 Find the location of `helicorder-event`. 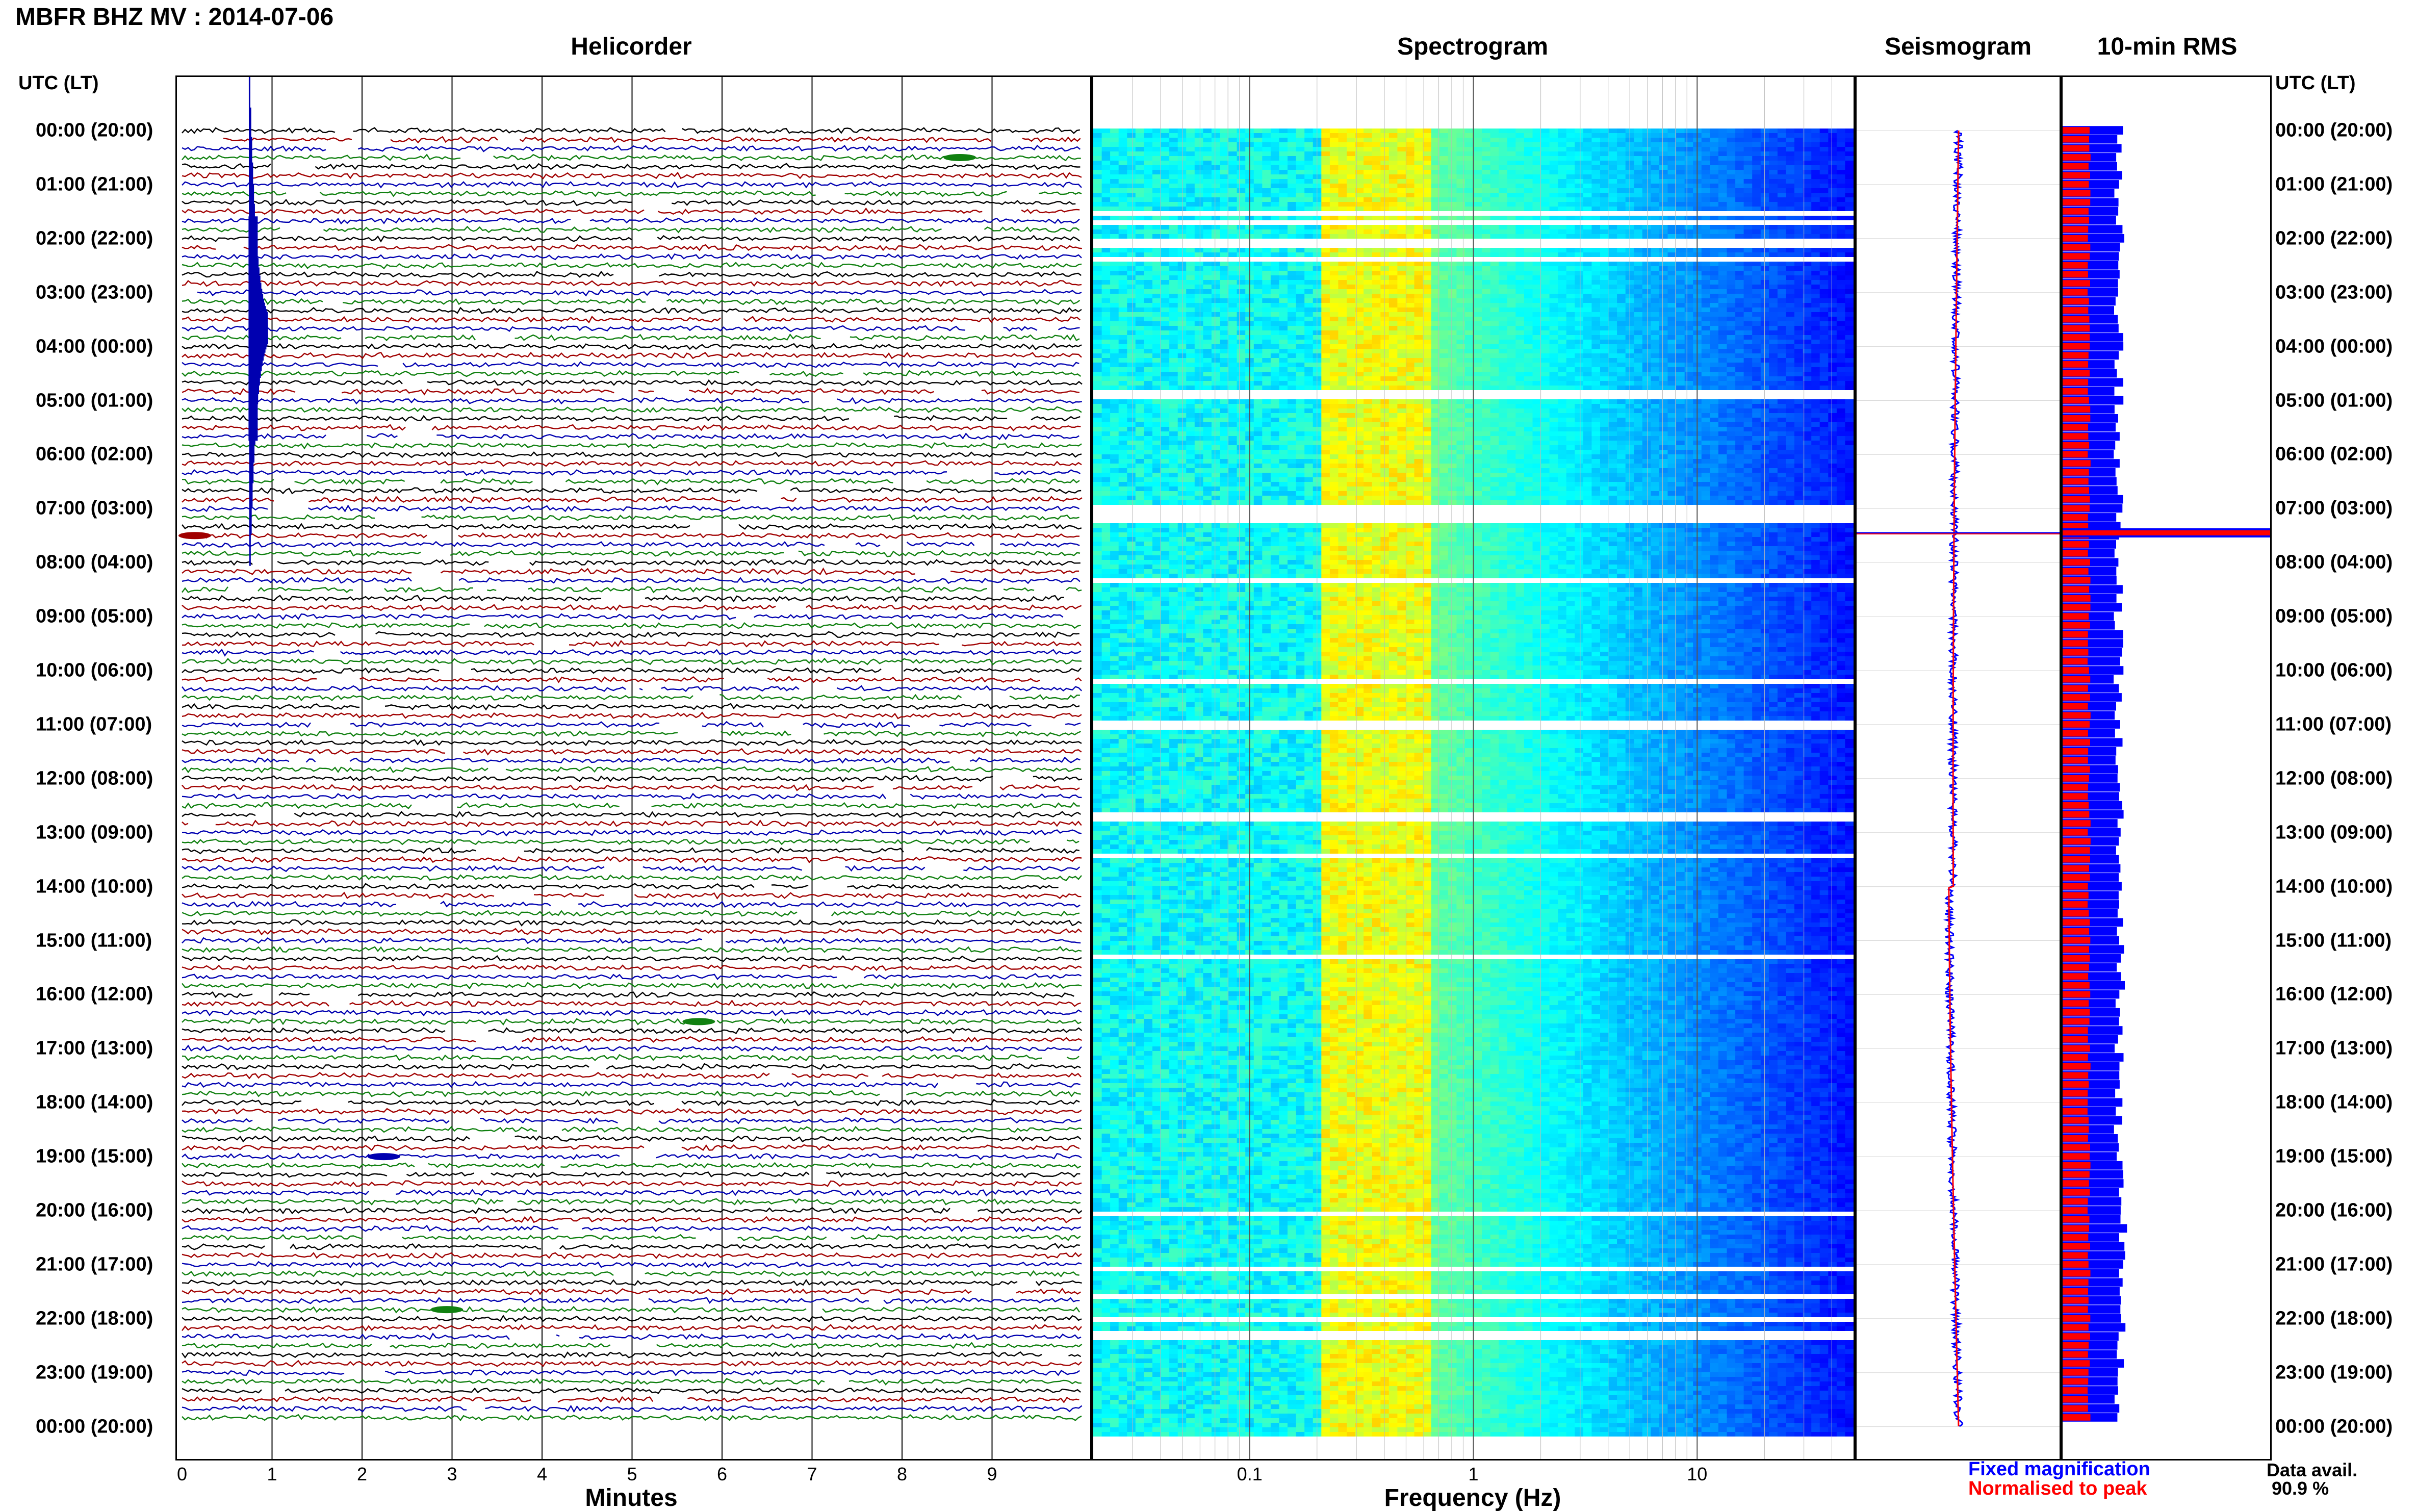

helicorder-event is located at coordinates (253, 328).